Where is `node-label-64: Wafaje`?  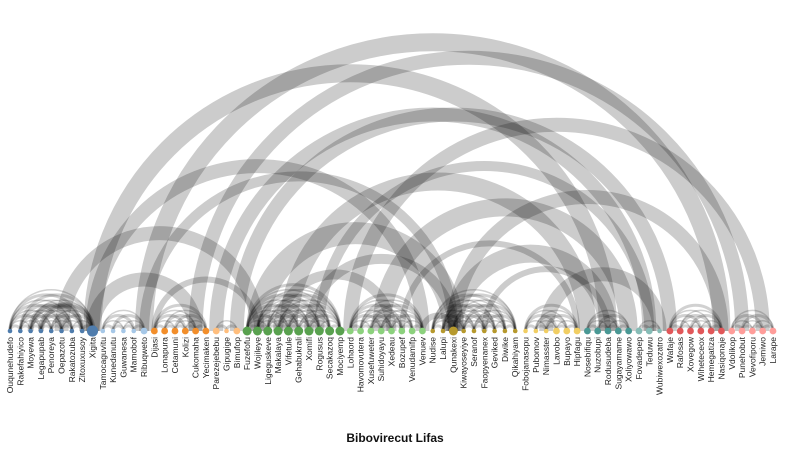
node-label-64: Wafaje is located at coordinates (670, 350).